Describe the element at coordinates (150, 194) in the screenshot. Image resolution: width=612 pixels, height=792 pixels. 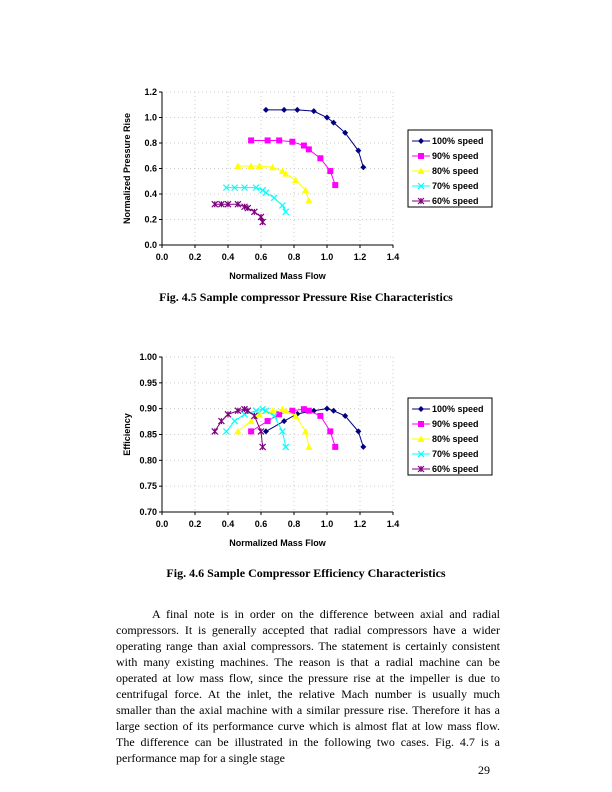
I see `y-tick-label: 0.4` at that location.